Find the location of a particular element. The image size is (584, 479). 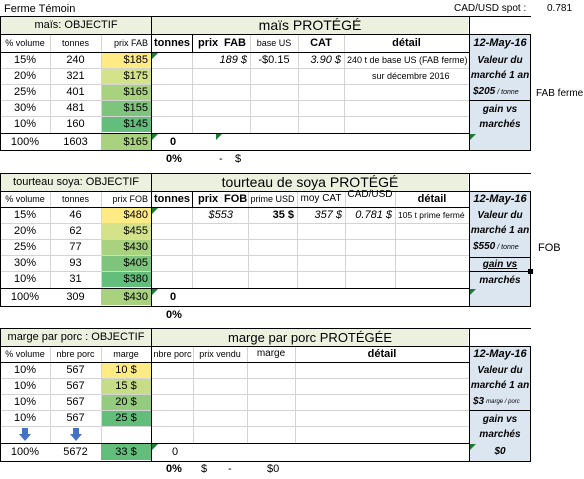

mais-prot-cat: 3.90 $ is located at coordinates (325, 59).